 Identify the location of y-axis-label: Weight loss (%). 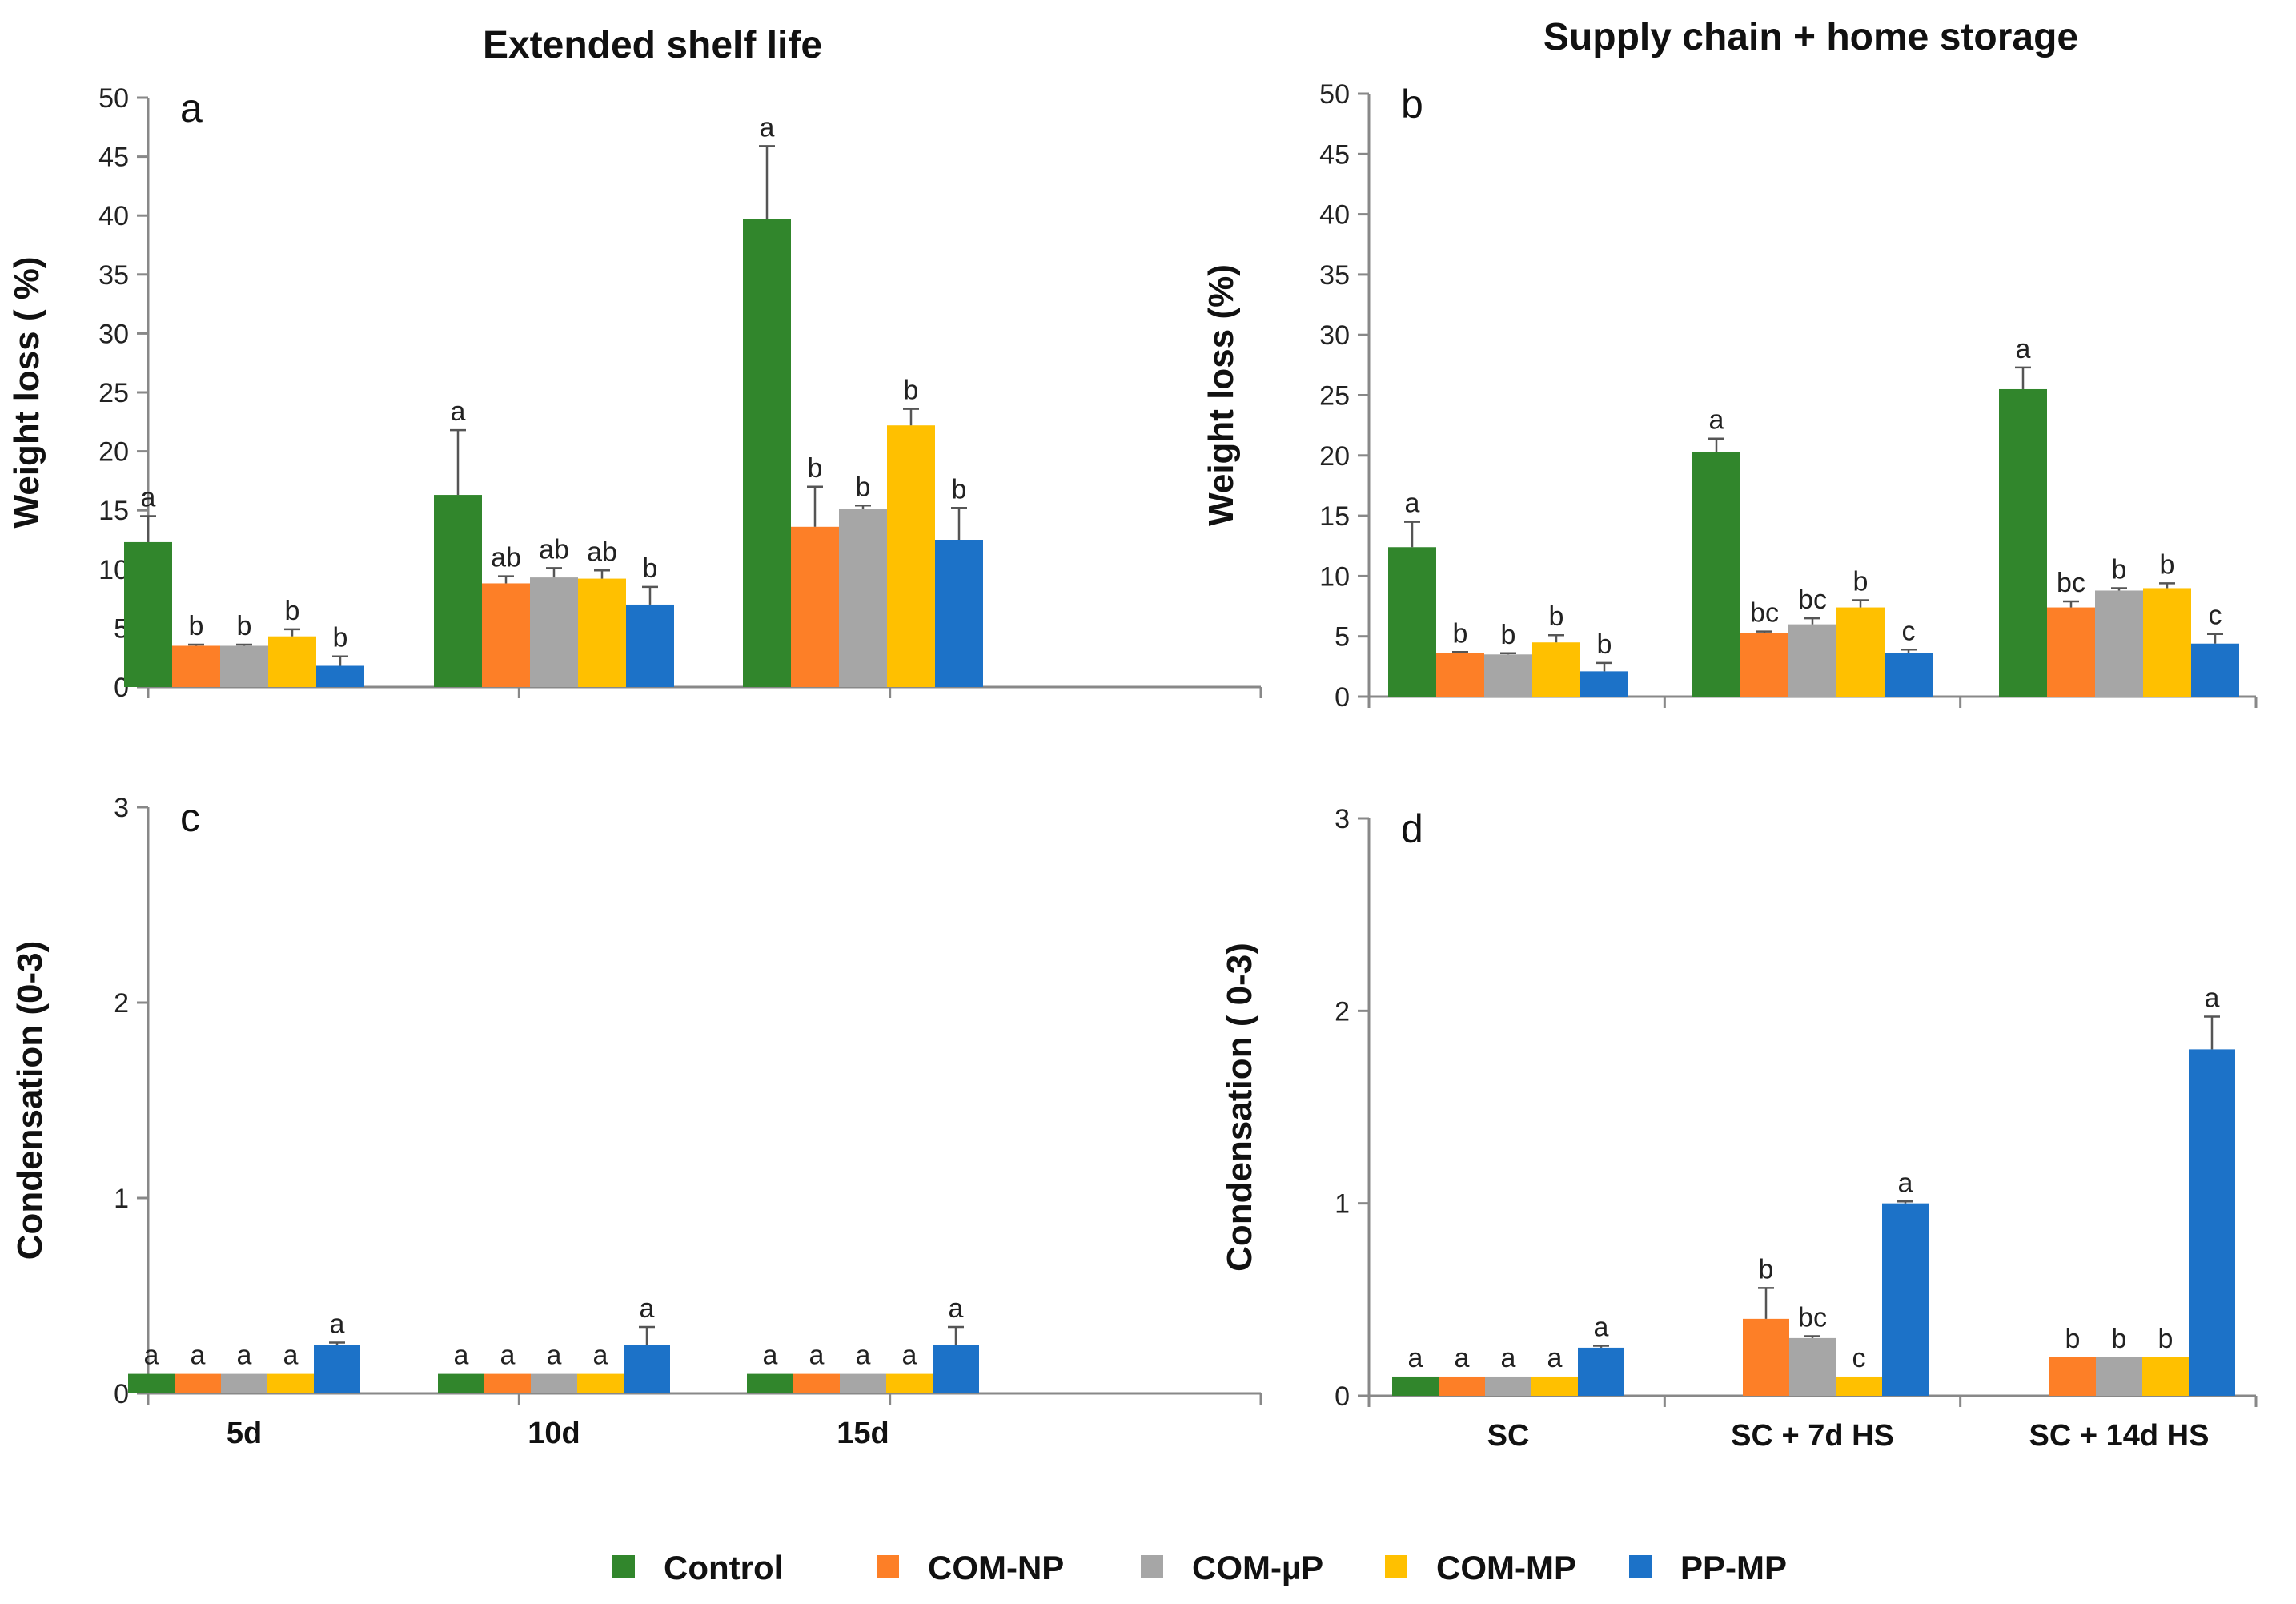
(1221, 395).